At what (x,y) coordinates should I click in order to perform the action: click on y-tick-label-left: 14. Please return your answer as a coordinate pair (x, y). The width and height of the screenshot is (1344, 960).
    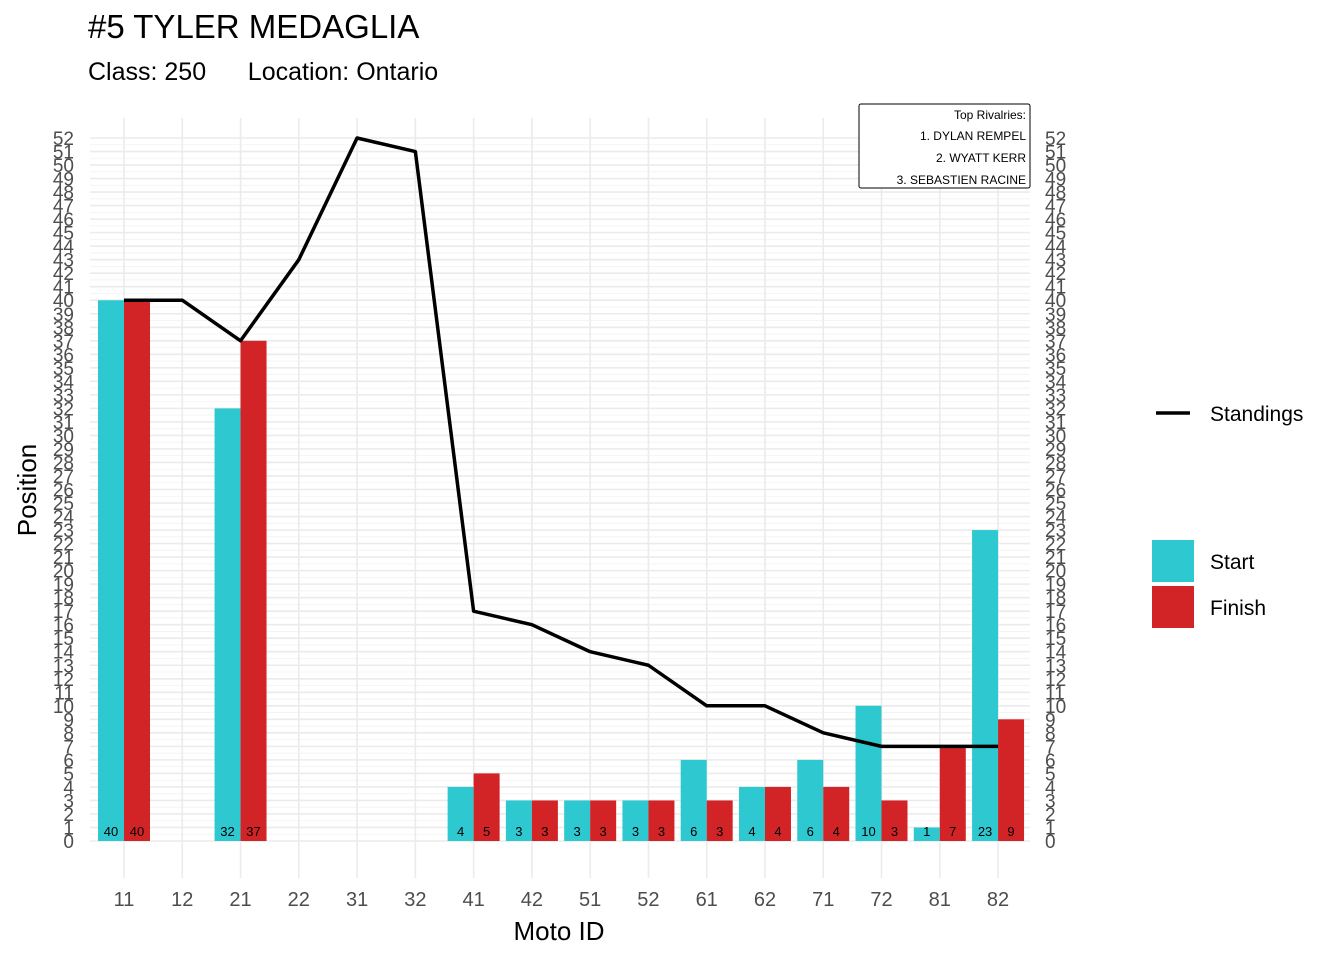
    Looking at the image, I should click on (64, 653).